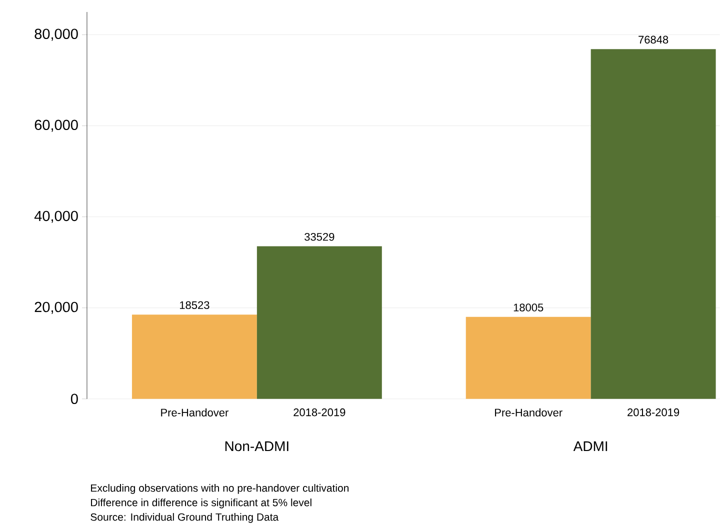 This screenshot has width=720, height=531. Describe the element at coordinates (528, 412) in the screenshot. I see `text: Pre-Handover` at that location.